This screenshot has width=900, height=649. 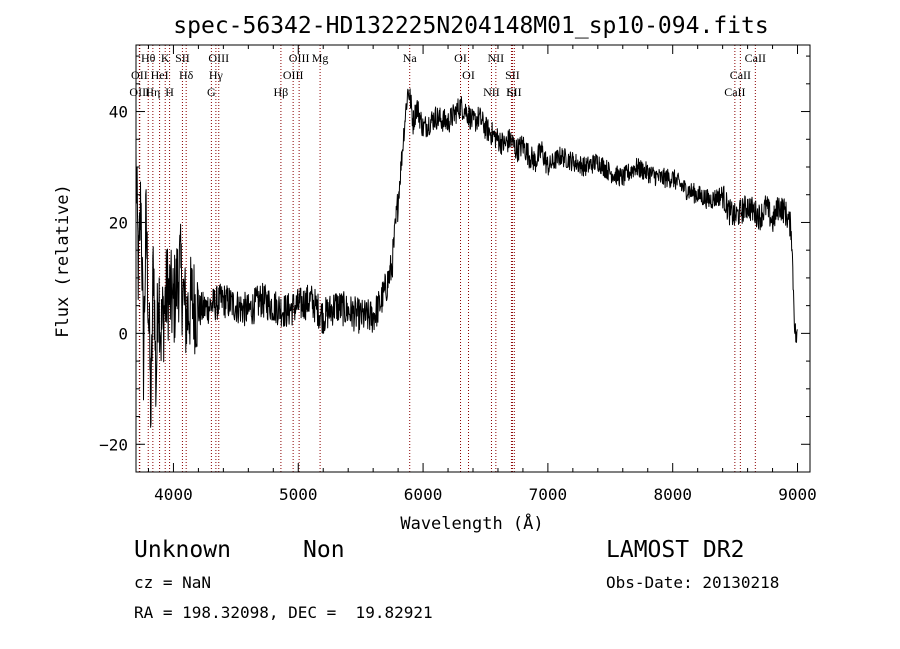 I want to click on line-marker-label: Hγ, so click(x=216, y=75).